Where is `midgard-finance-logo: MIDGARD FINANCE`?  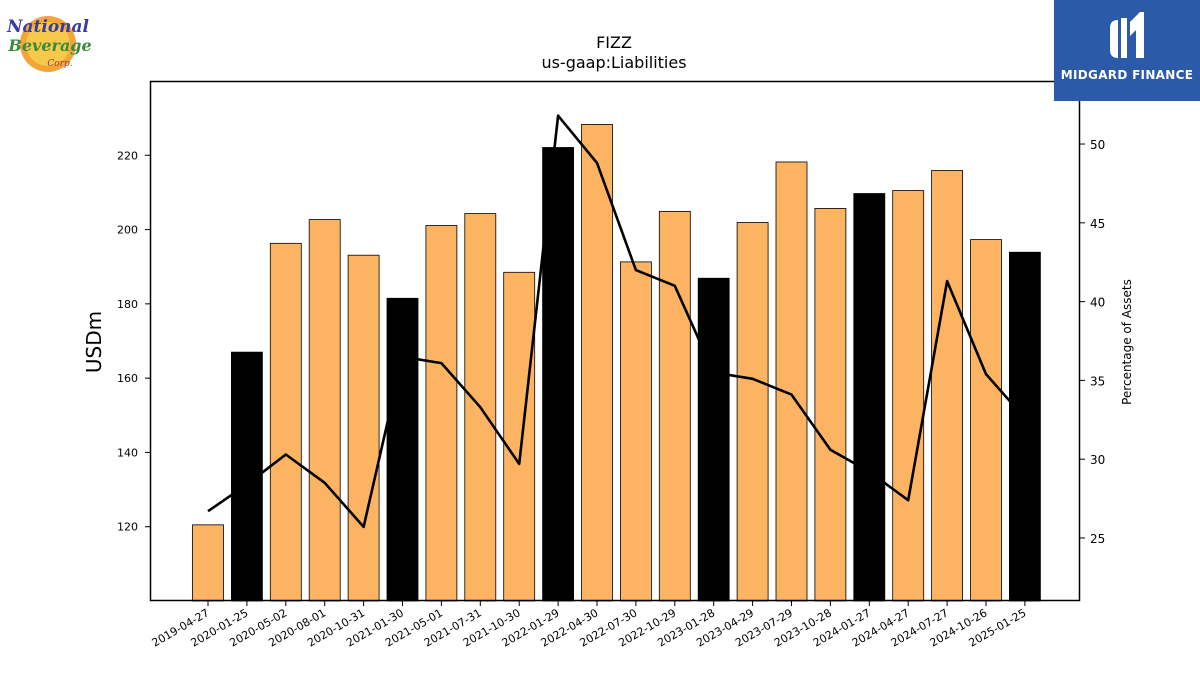 midgard-finance-logo: MIDGARD FINANCE is located at coordinates (1127, 50).